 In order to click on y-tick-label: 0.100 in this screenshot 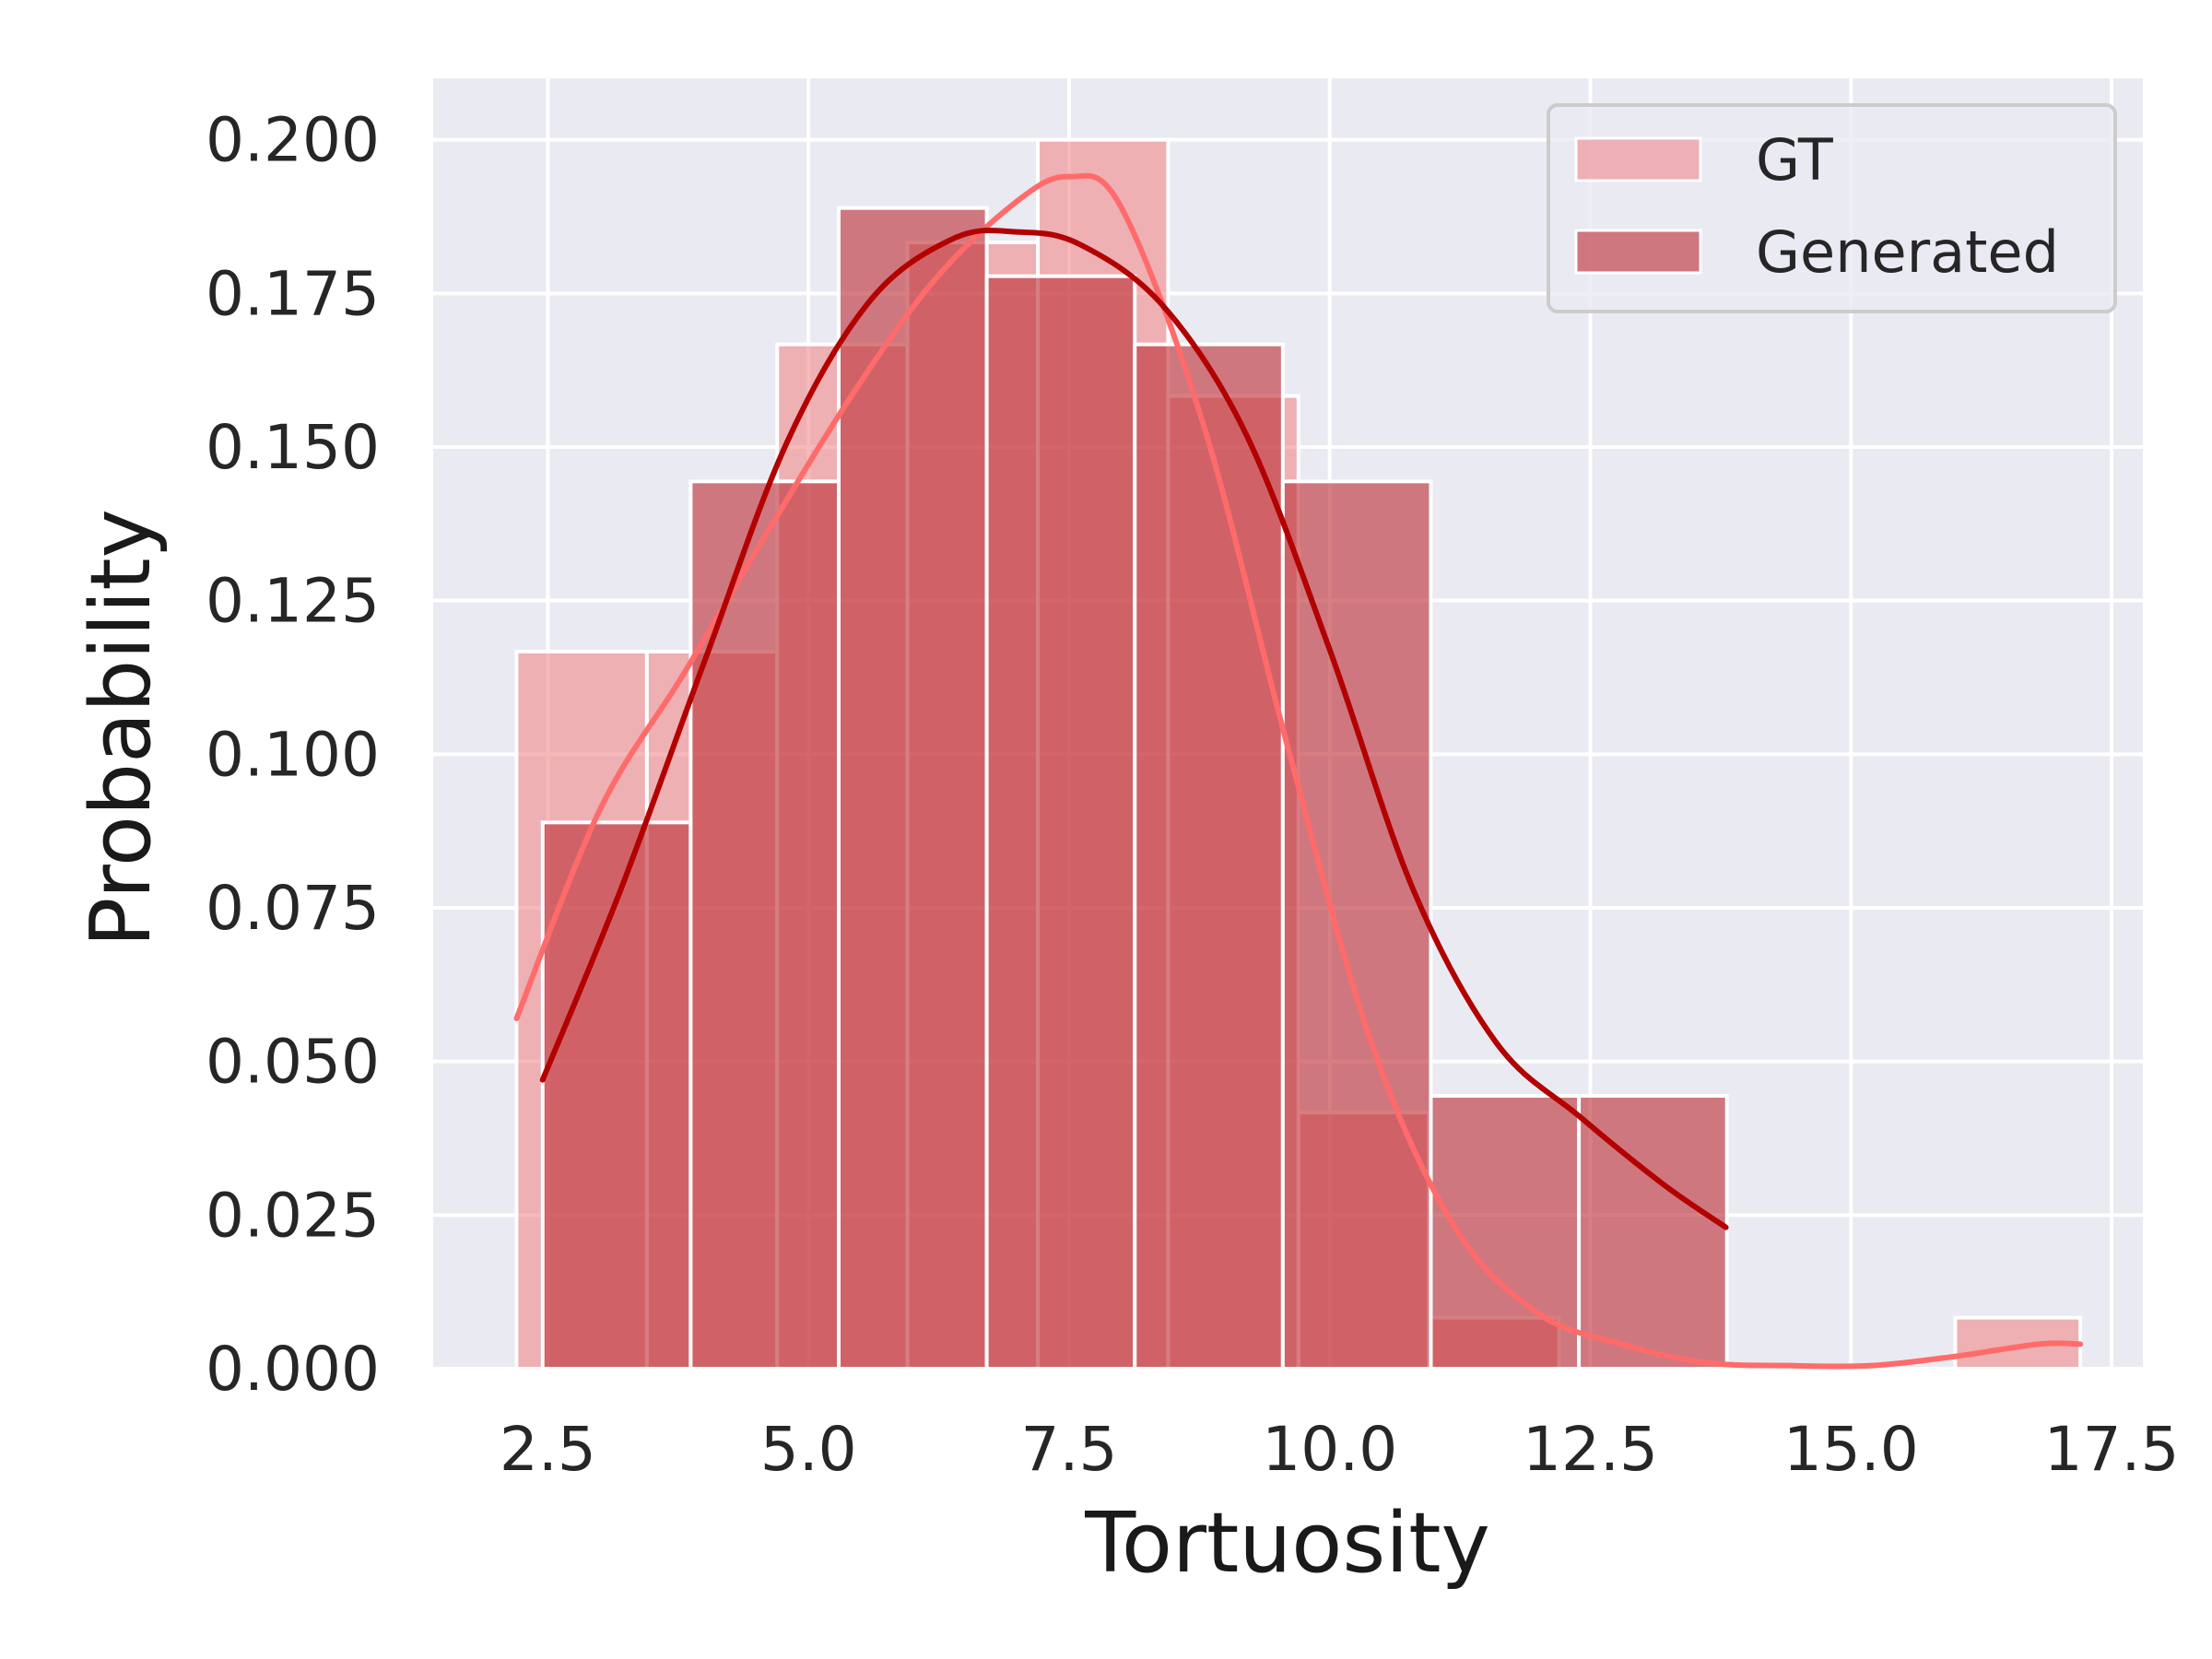, I will do `click(293, 754)`.